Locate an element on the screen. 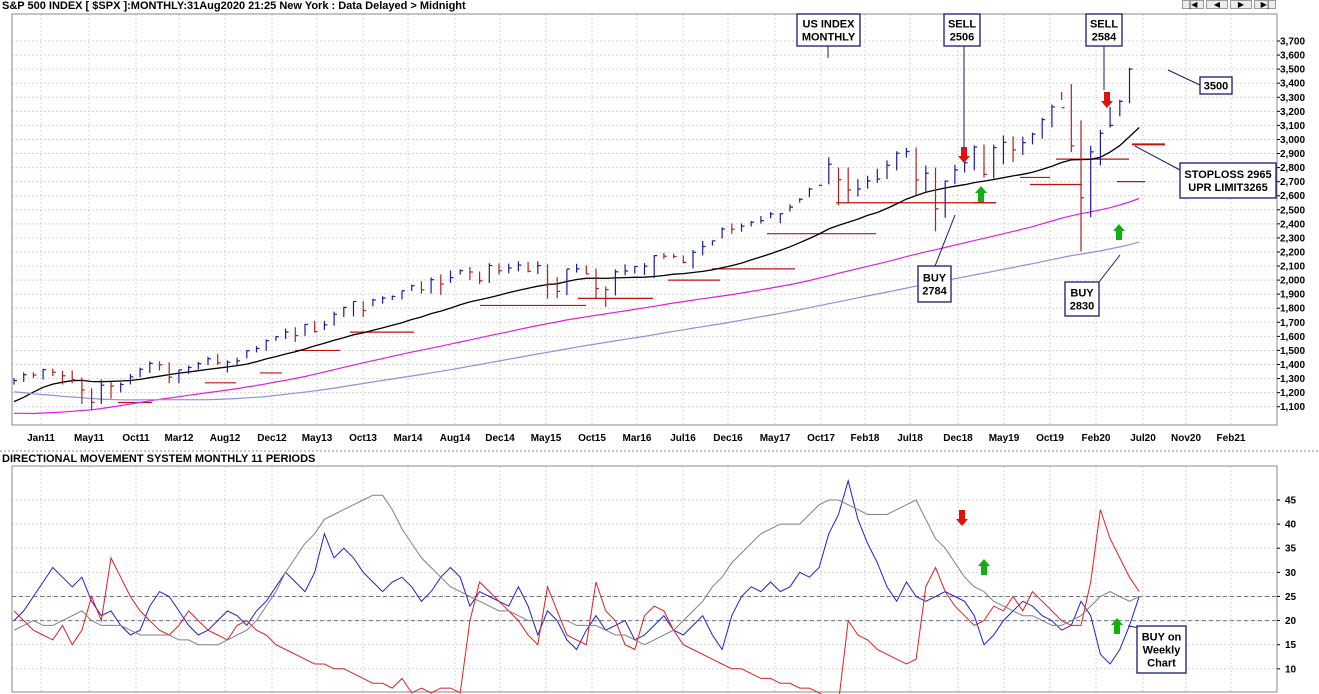 This screenshot has height=694, width=1319. signal-arrows is located at coordinates (1040, 363).